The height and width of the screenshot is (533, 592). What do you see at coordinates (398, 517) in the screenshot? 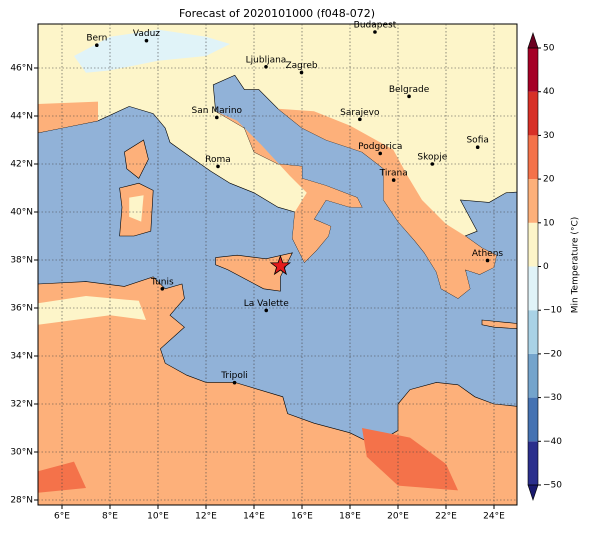
I see `x-tick-label: 20°E` at bounding box center [398, 517].